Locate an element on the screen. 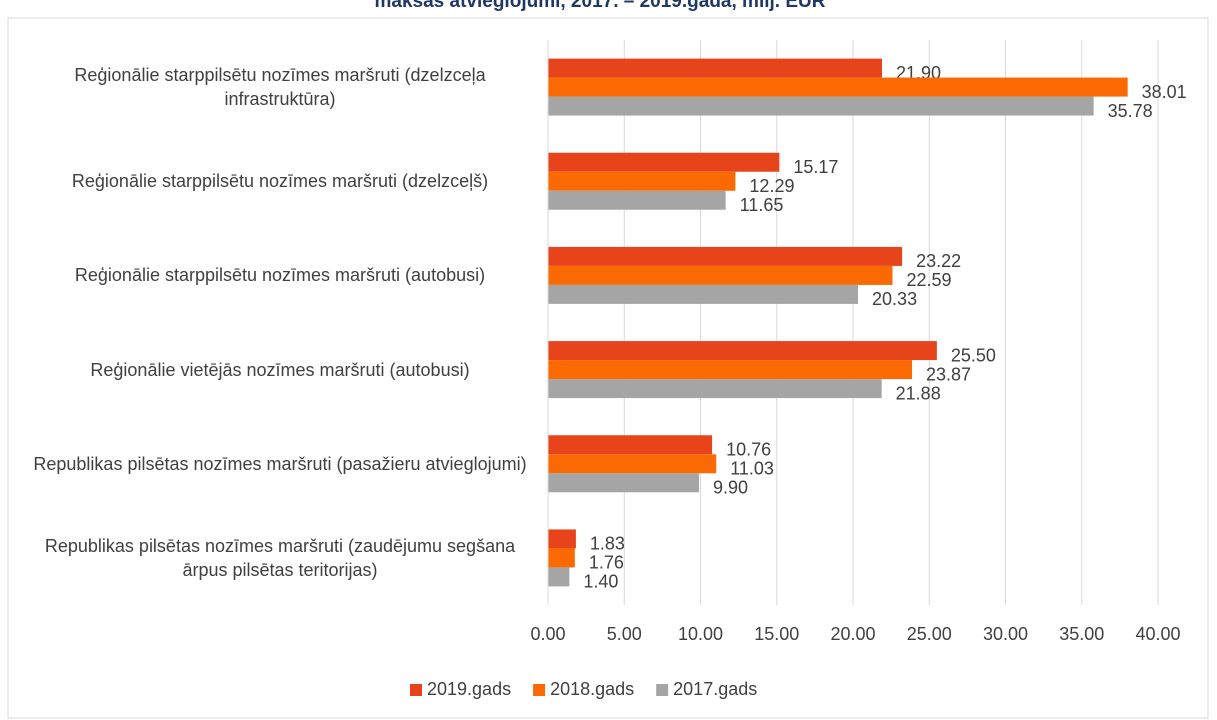  value-label: 11.03 is located at coordinates (752, 469).